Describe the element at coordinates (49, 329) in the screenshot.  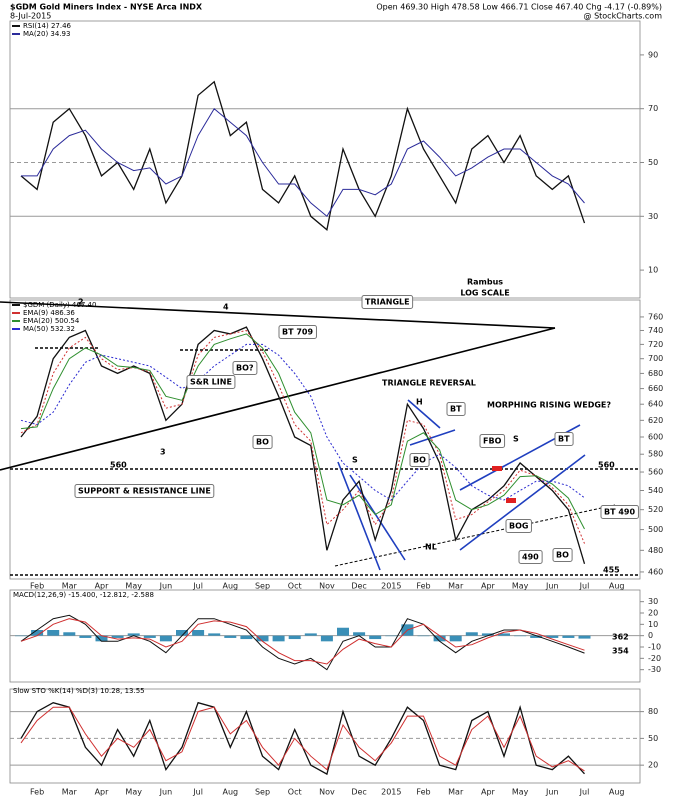
I see `legend-entry: MA(50) 532.32` at that location.